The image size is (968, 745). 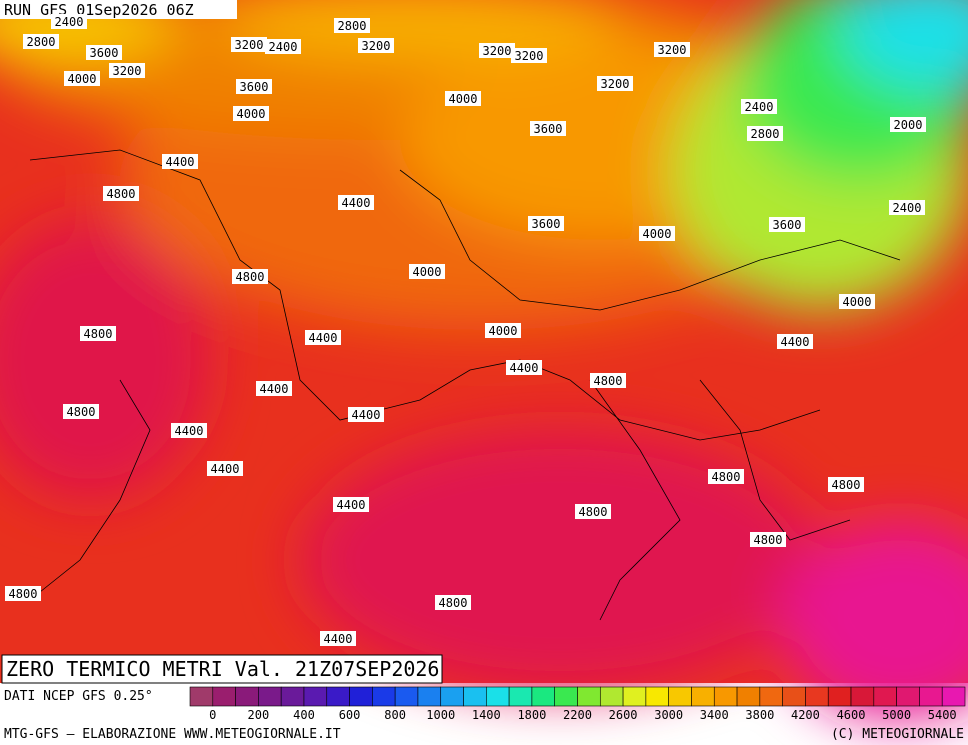 What do you see at coordinates (714, 715) in the screenshot?
I see `legend-label: 3400` at bounding box center [714, 715].